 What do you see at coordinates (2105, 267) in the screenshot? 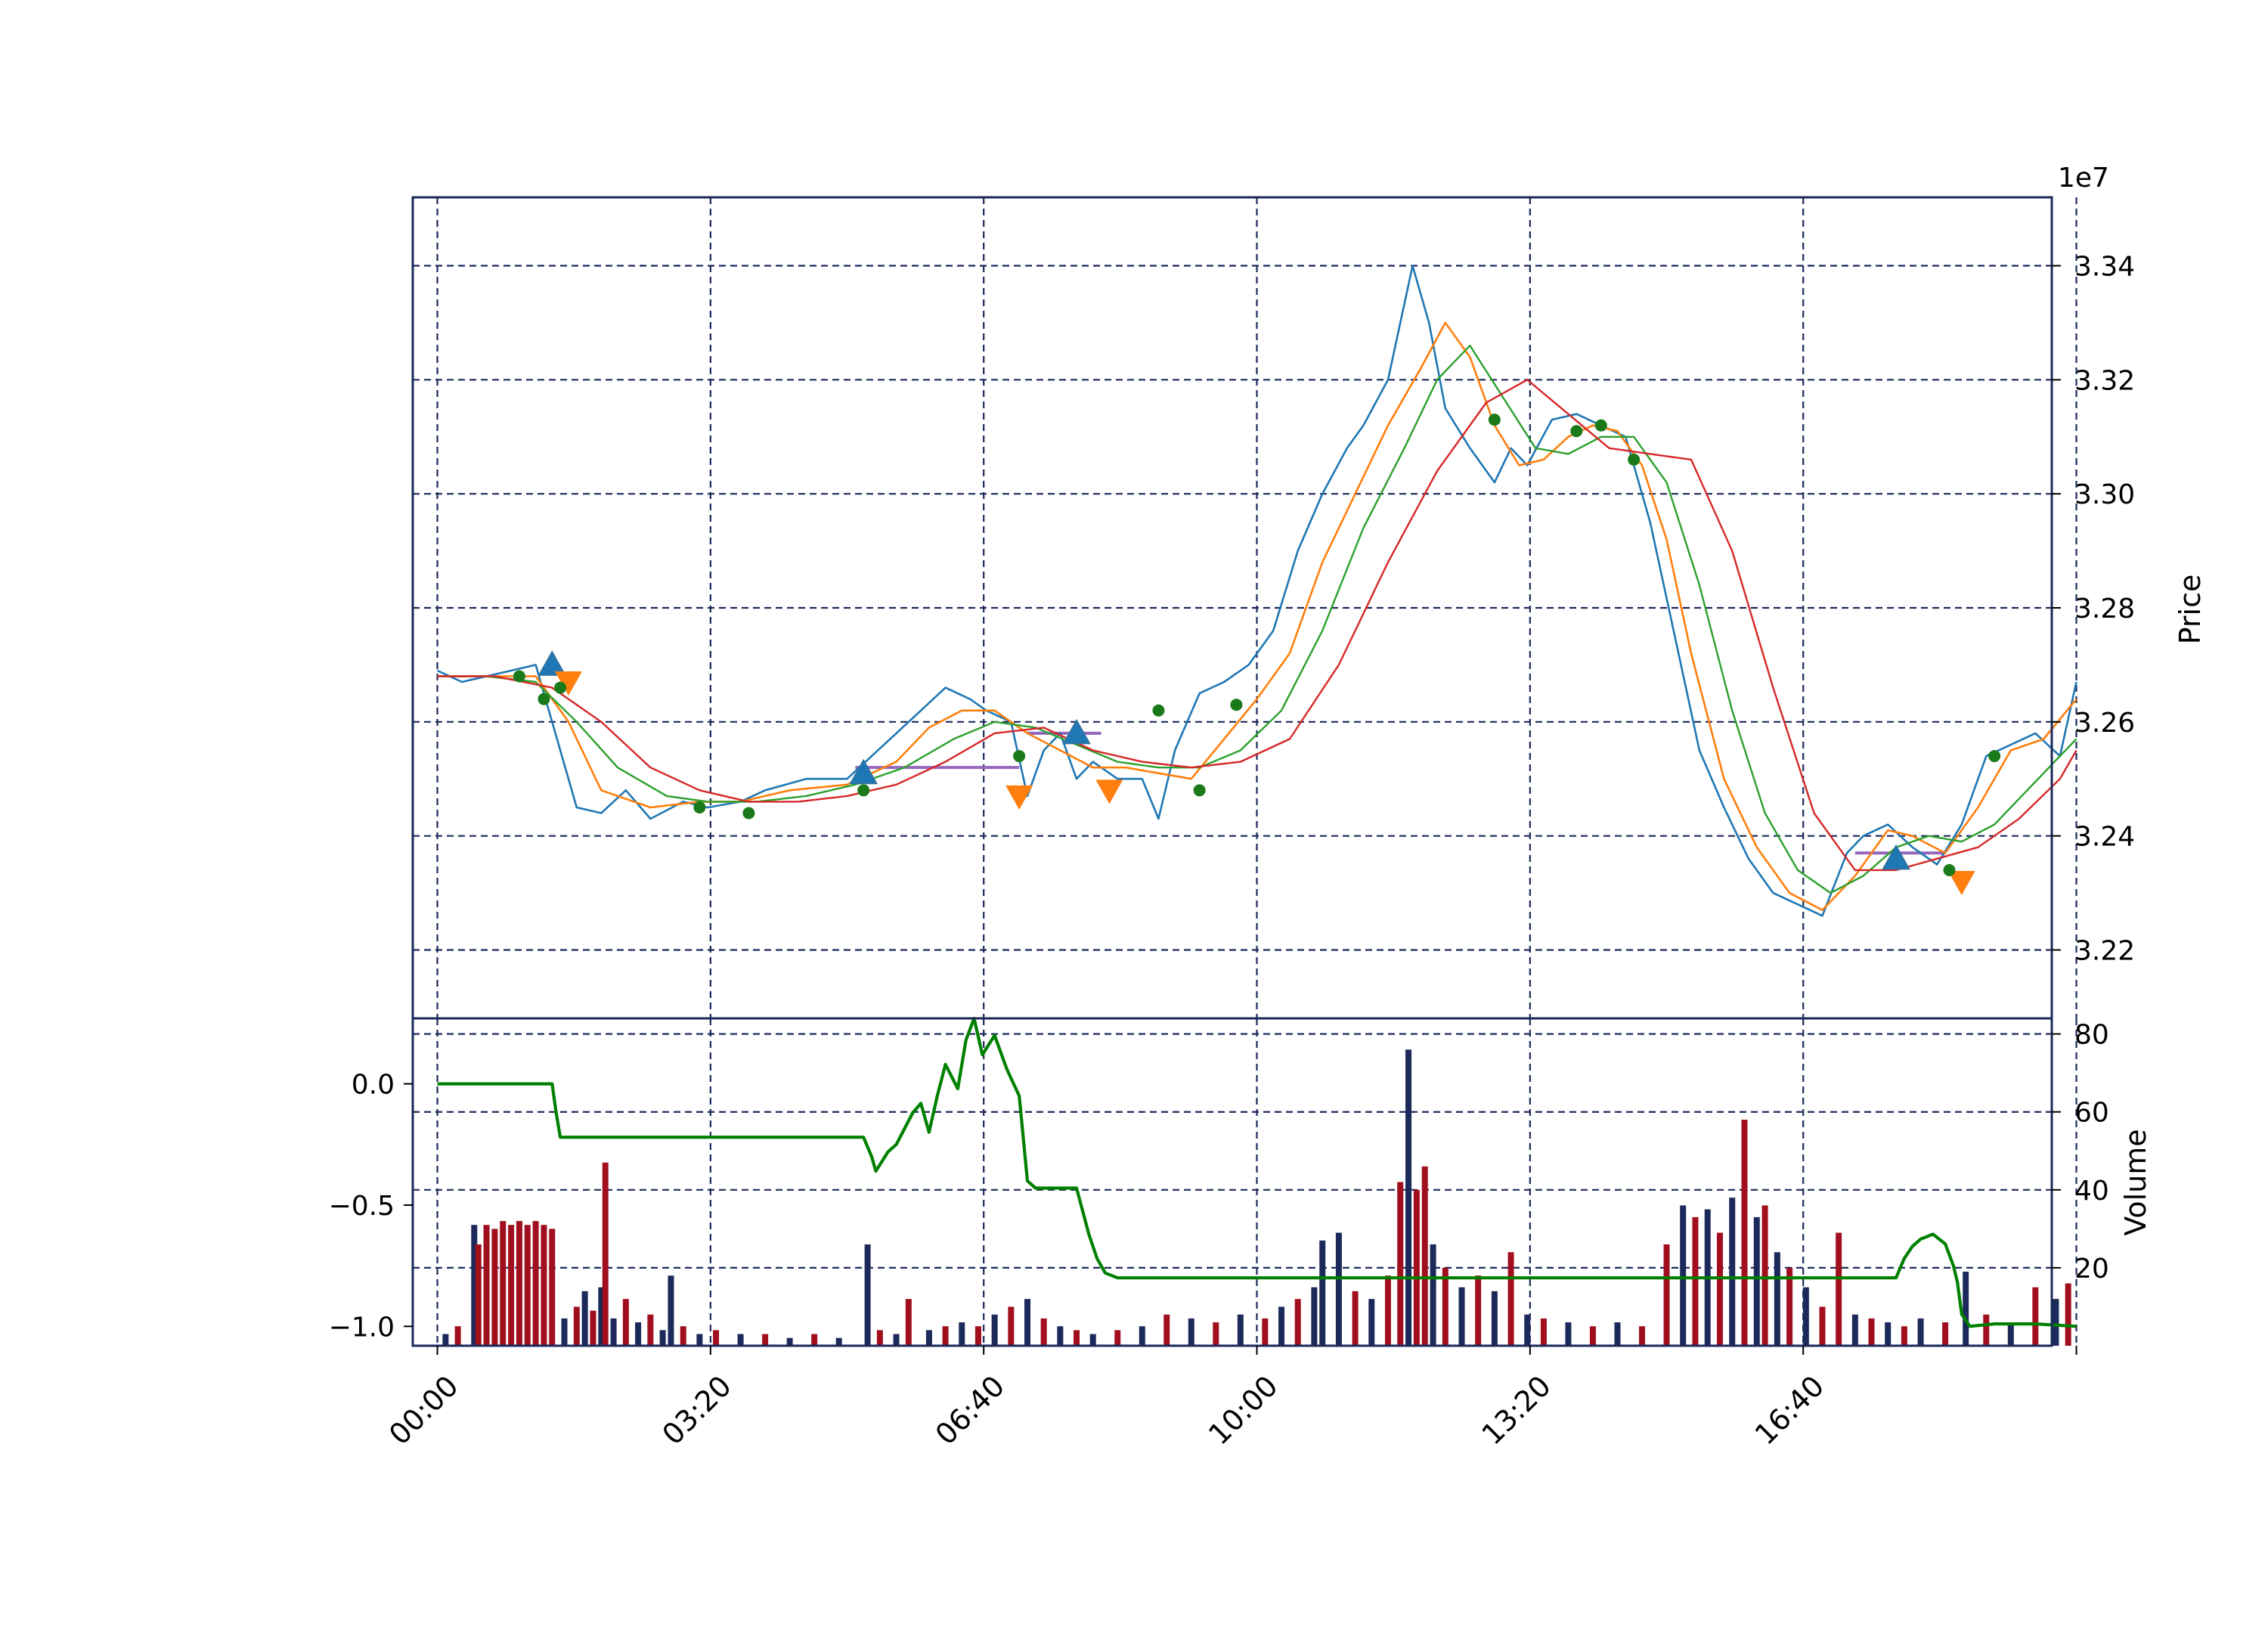
I see `price-ytick-label: 3.34` at bounding box center [2105, 267].